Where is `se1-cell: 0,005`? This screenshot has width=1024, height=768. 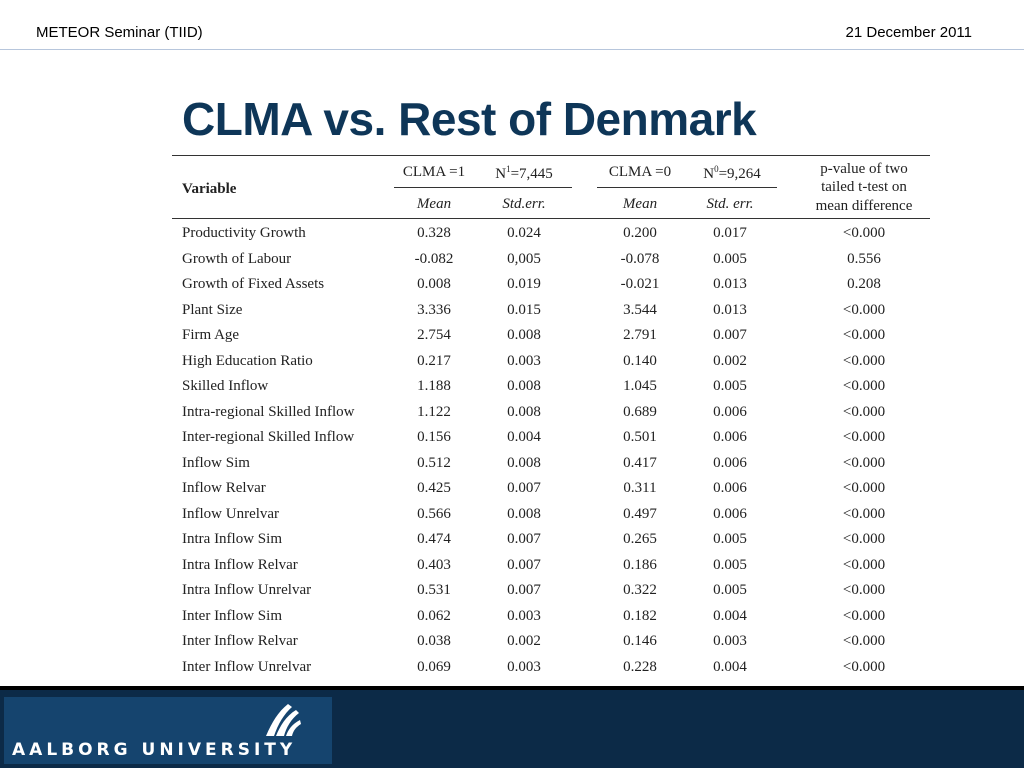
se1-cell: 0,005 is located at coordinates (524, 258).